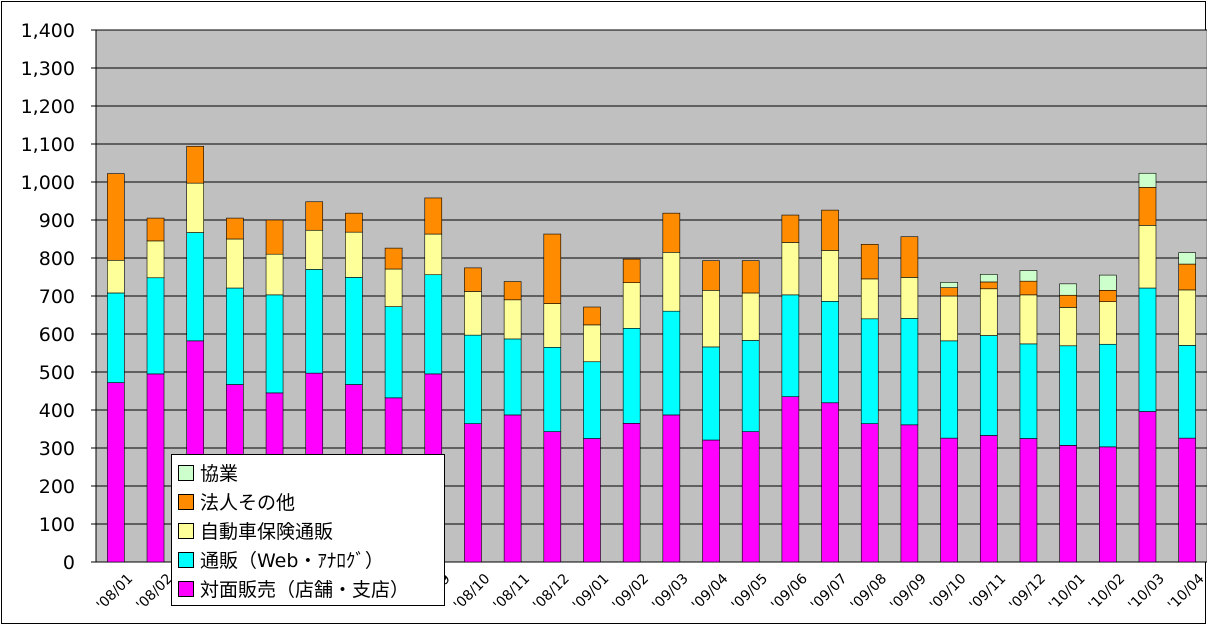 Image resolution: width=1209 pixels, height=627 pixels. Describe the element at coordinates (789, 592) in the screenshot. I see `x-tick-label: '09/06` at that location.